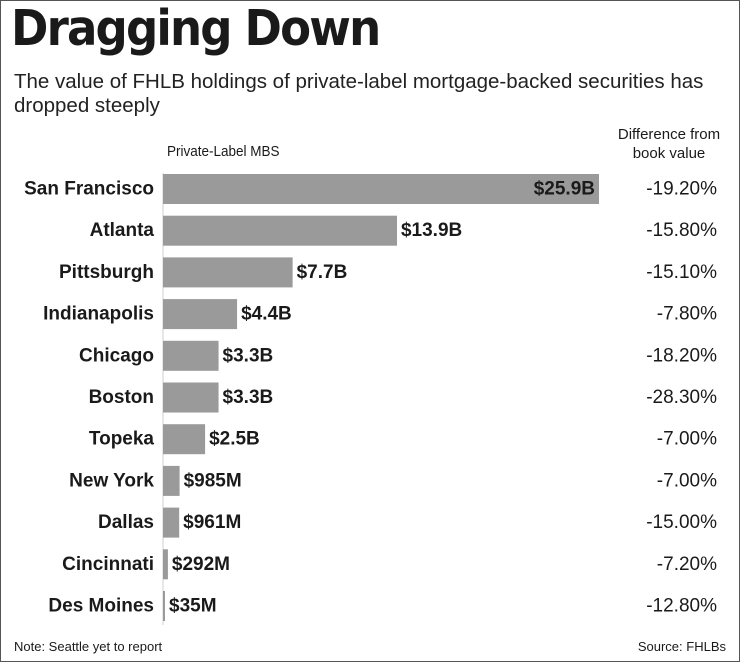 This screenshot has height=662, width=740. I want to click on value-label-dallas: $961M, so click(212, 522).